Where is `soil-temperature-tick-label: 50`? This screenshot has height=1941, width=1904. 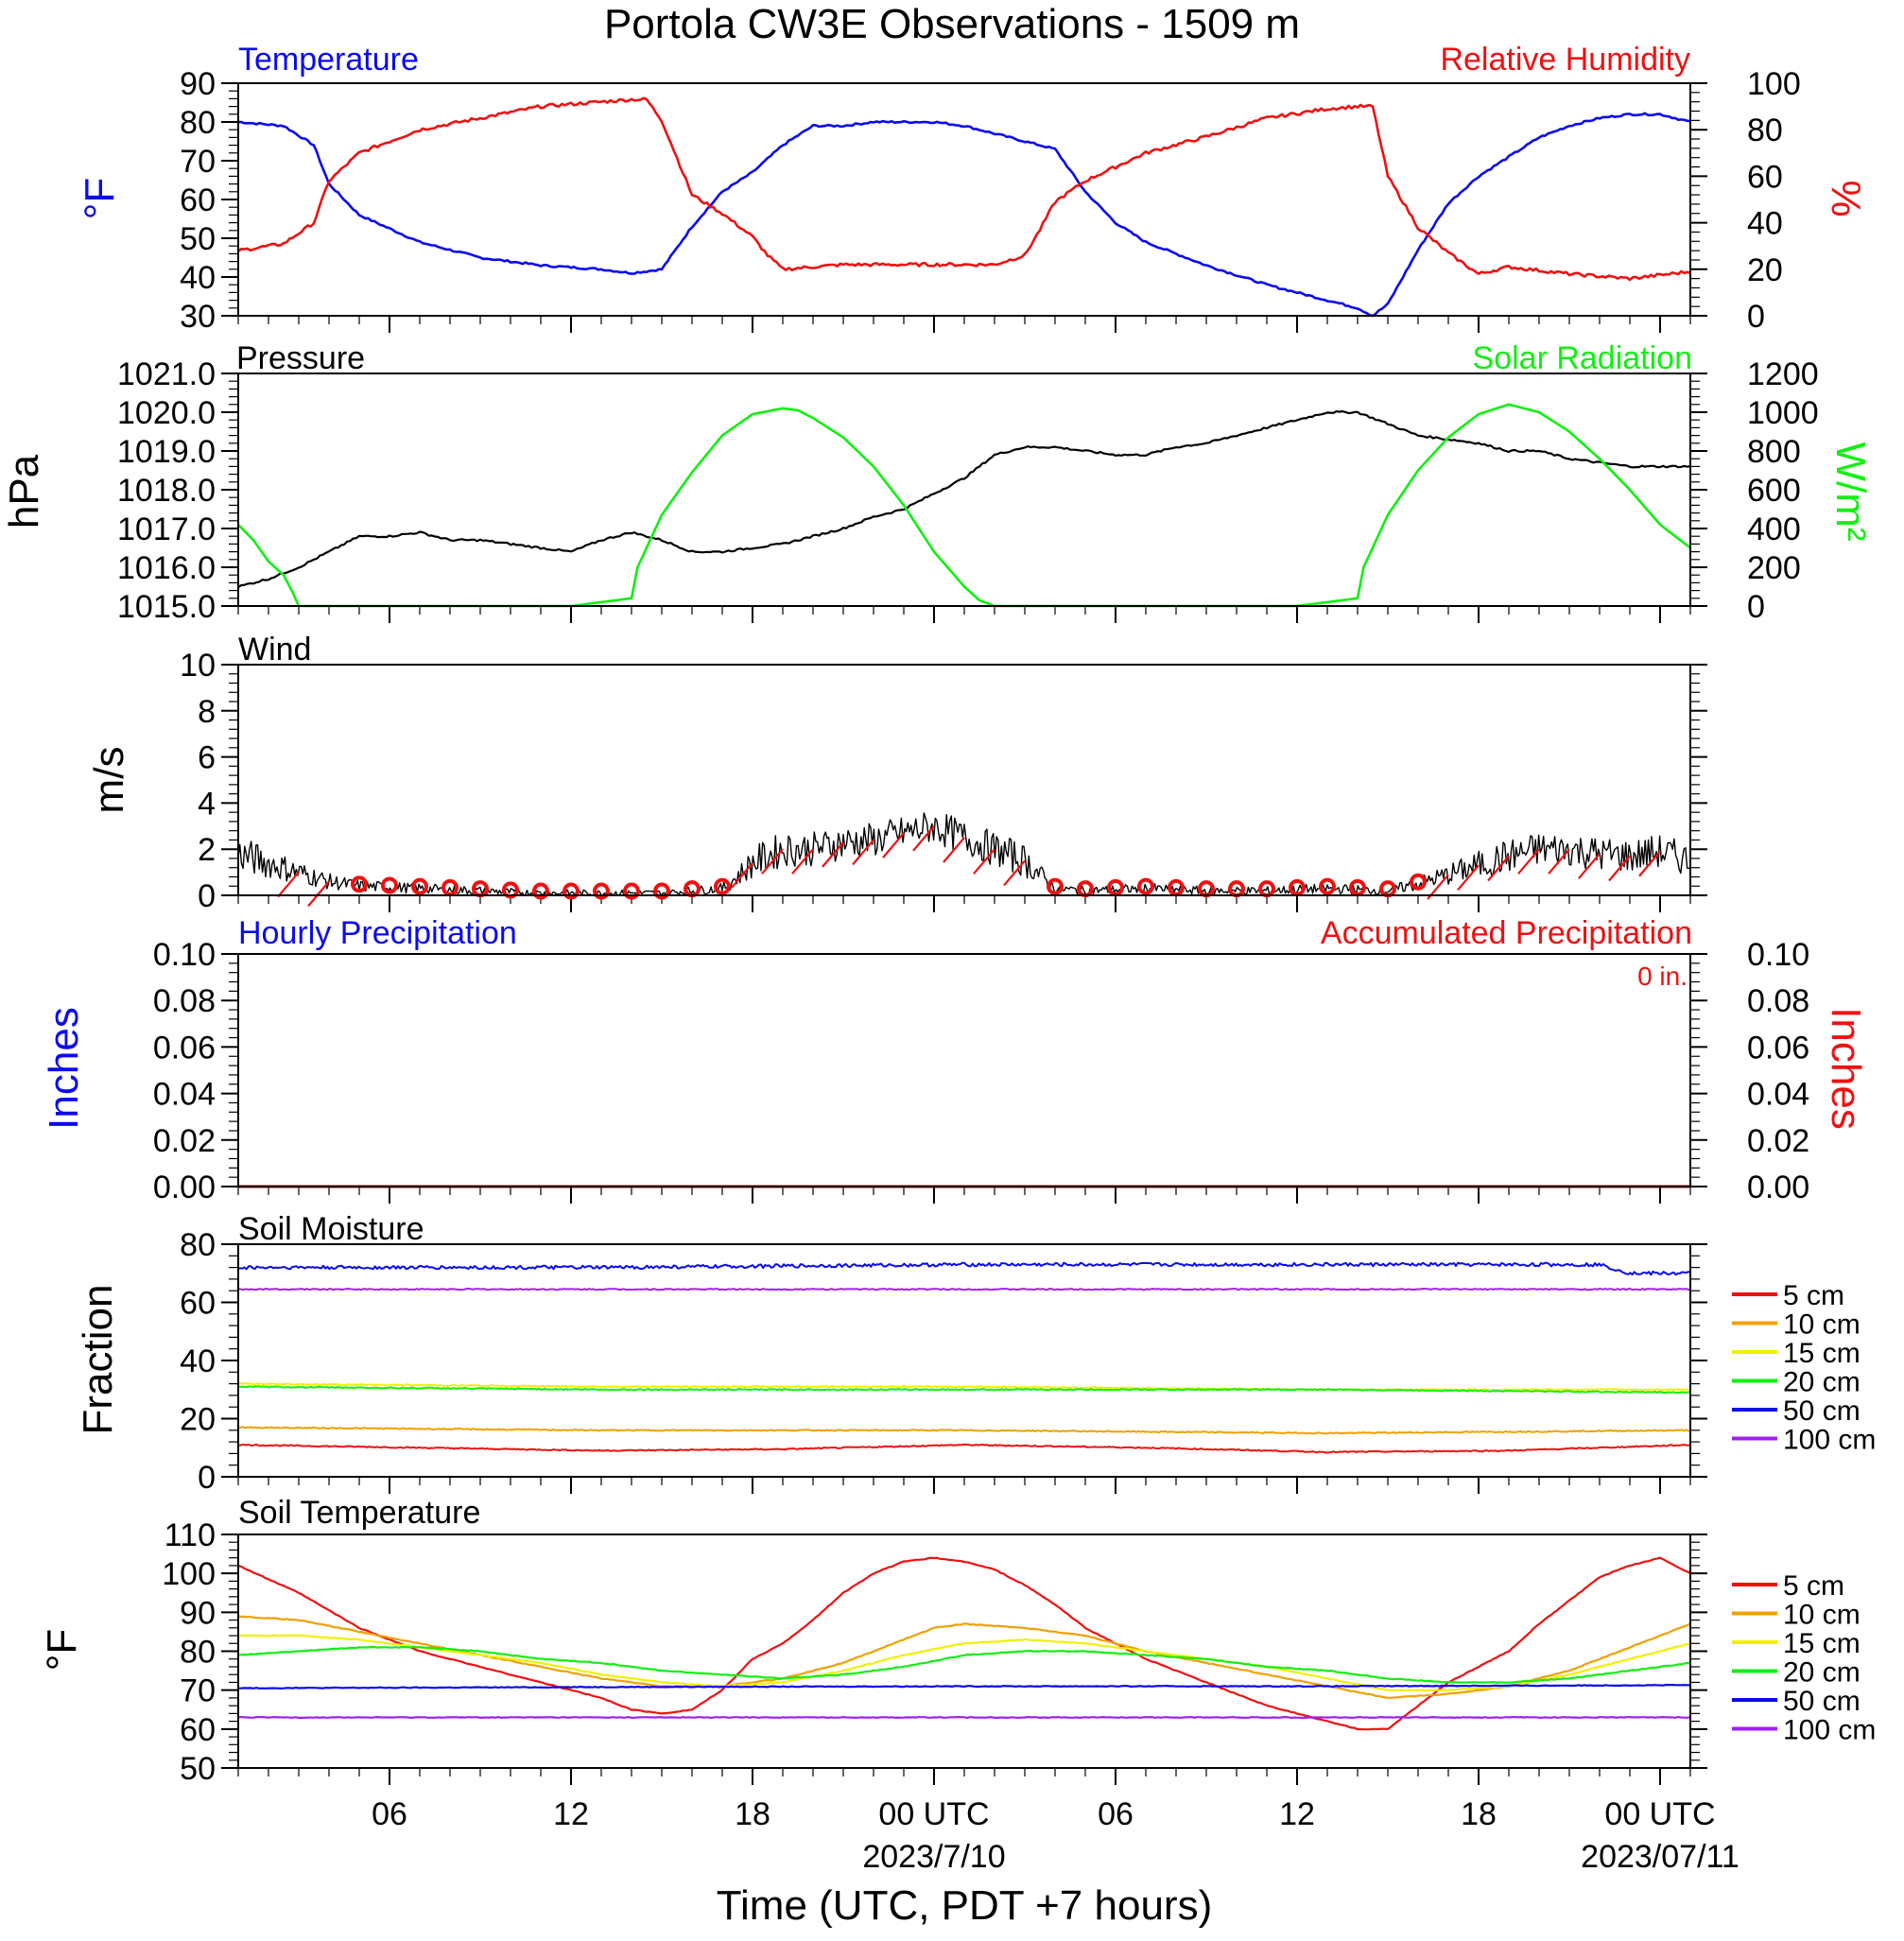 soil-temperature-tick-label: 50 is located at coordinates (198, 1769).